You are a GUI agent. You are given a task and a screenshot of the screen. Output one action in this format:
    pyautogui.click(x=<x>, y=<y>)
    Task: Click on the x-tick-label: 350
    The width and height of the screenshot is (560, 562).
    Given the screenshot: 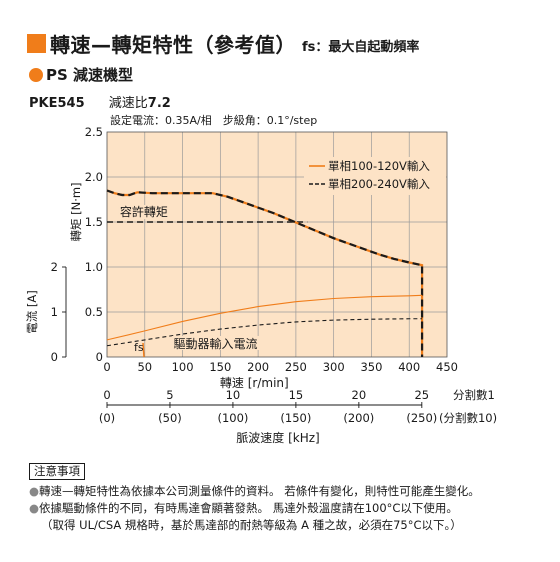 What is the action you would take?
    pyautogui.click(x=371, y=367)
    